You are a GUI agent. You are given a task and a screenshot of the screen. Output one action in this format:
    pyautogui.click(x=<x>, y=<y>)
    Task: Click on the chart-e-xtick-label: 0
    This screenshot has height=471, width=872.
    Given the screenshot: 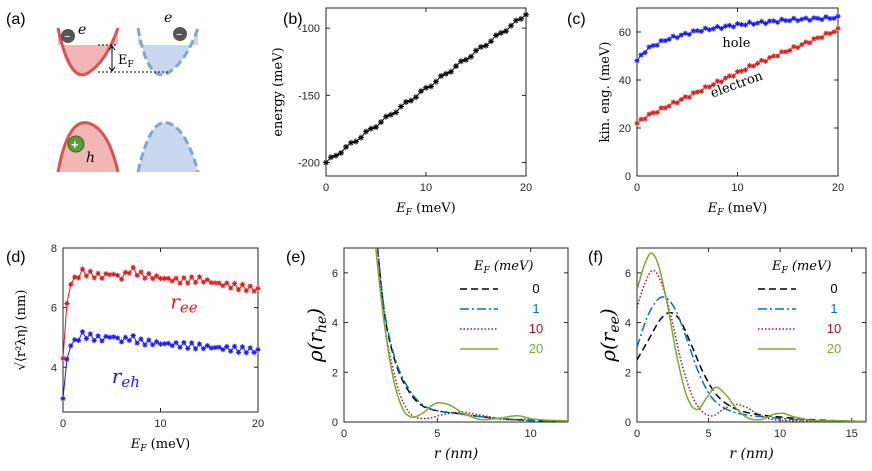 What is the action you would take?
    pyautogui.click(x=344, y=434)
    